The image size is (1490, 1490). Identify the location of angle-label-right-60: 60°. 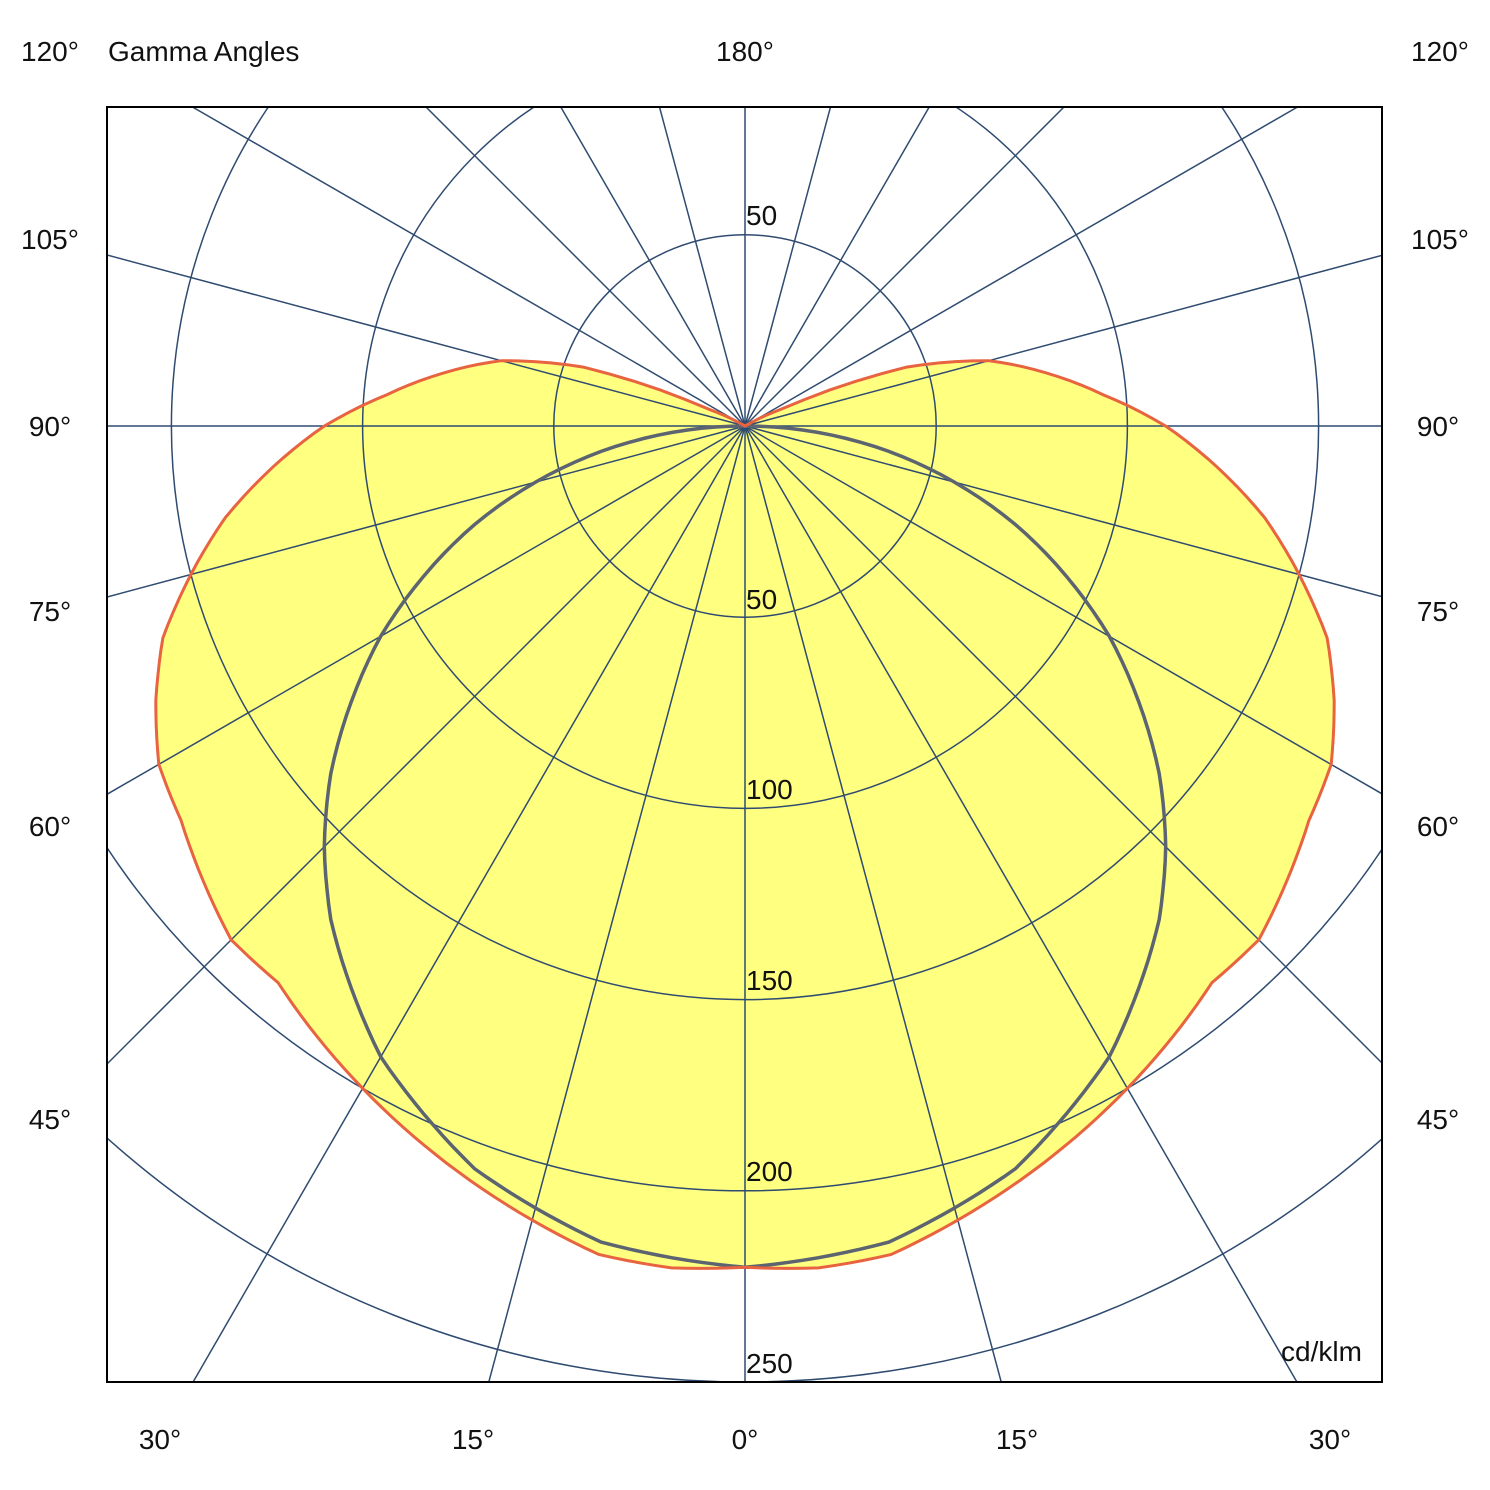
(1438, 826).